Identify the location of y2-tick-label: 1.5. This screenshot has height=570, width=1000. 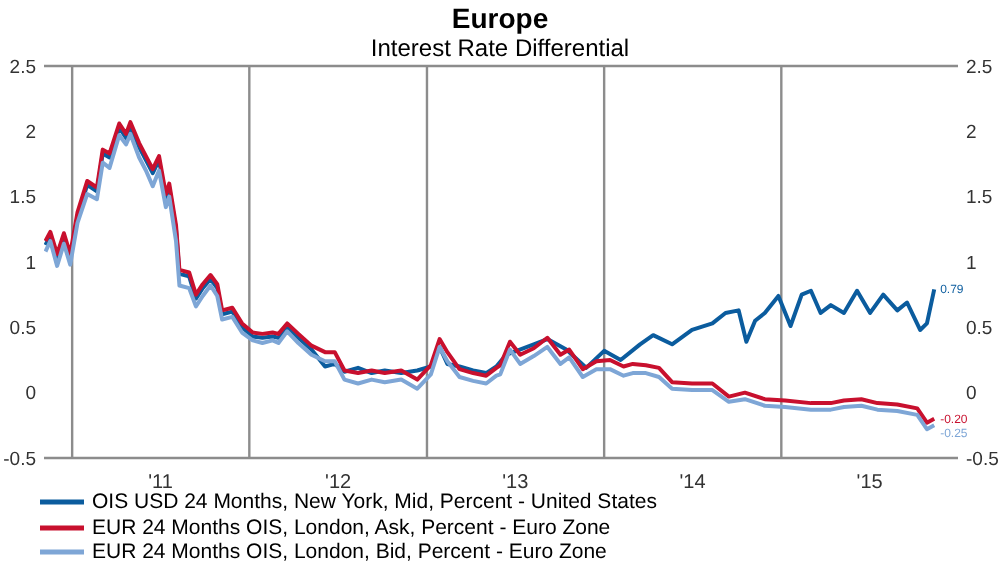
(979, 198).